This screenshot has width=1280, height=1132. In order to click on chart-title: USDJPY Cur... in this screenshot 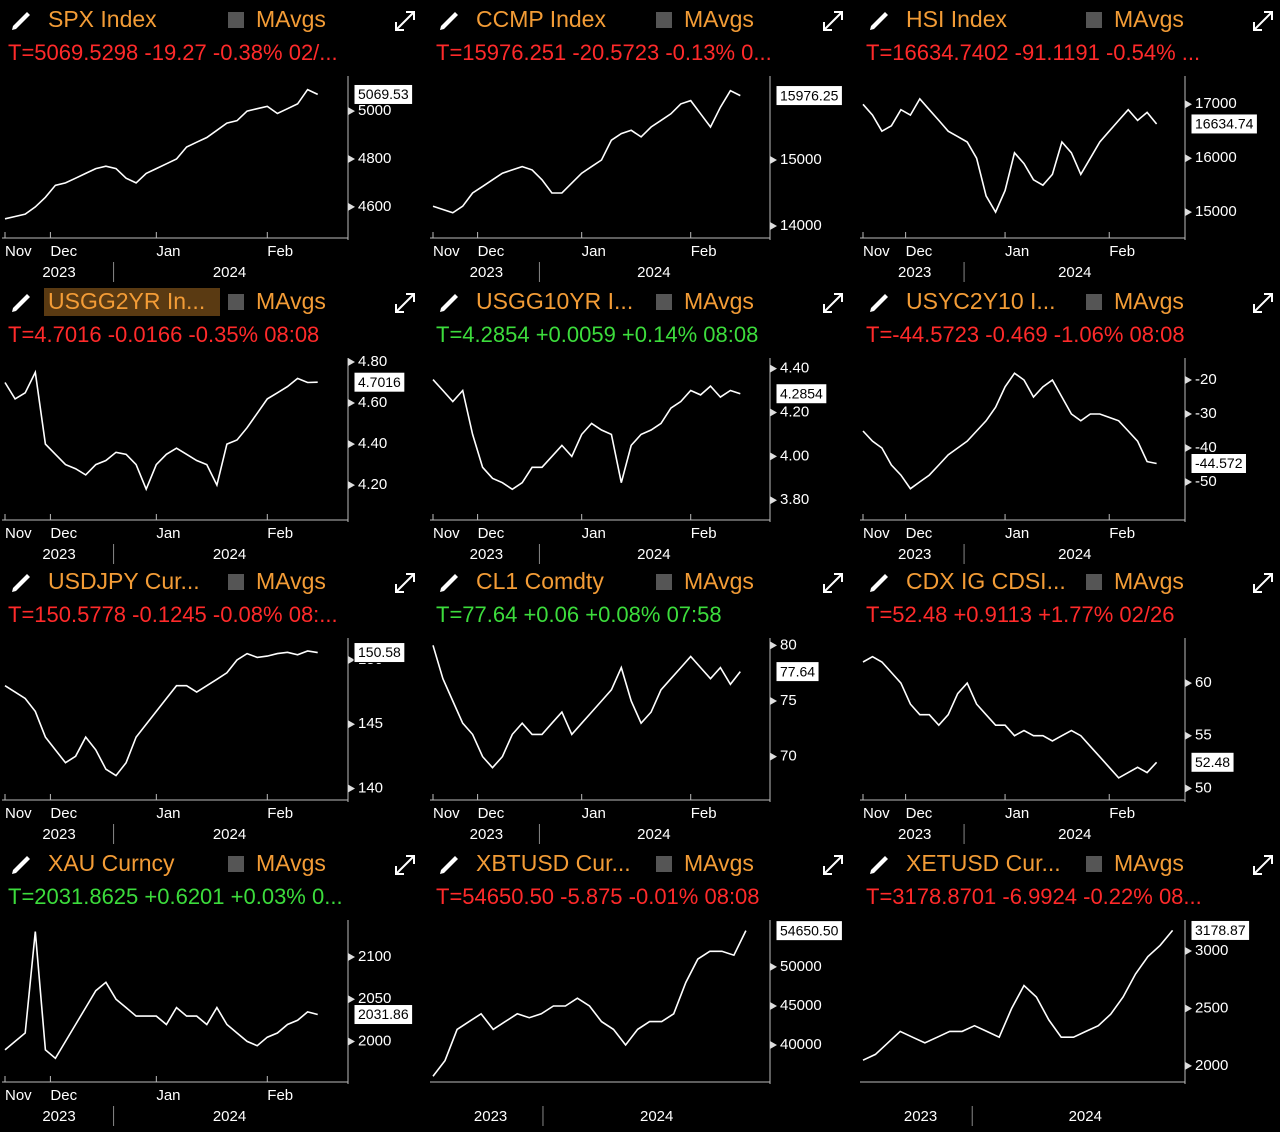, I will do `click(124, 581)`.